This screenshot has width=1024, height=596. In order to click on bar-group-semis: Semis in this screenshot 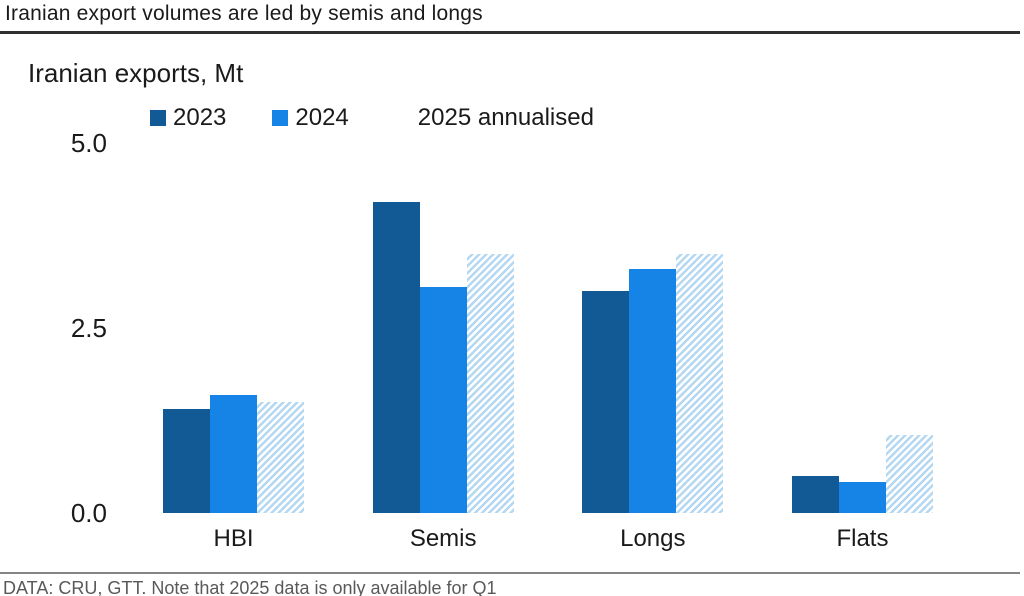, I will do `click(443, 348)`.